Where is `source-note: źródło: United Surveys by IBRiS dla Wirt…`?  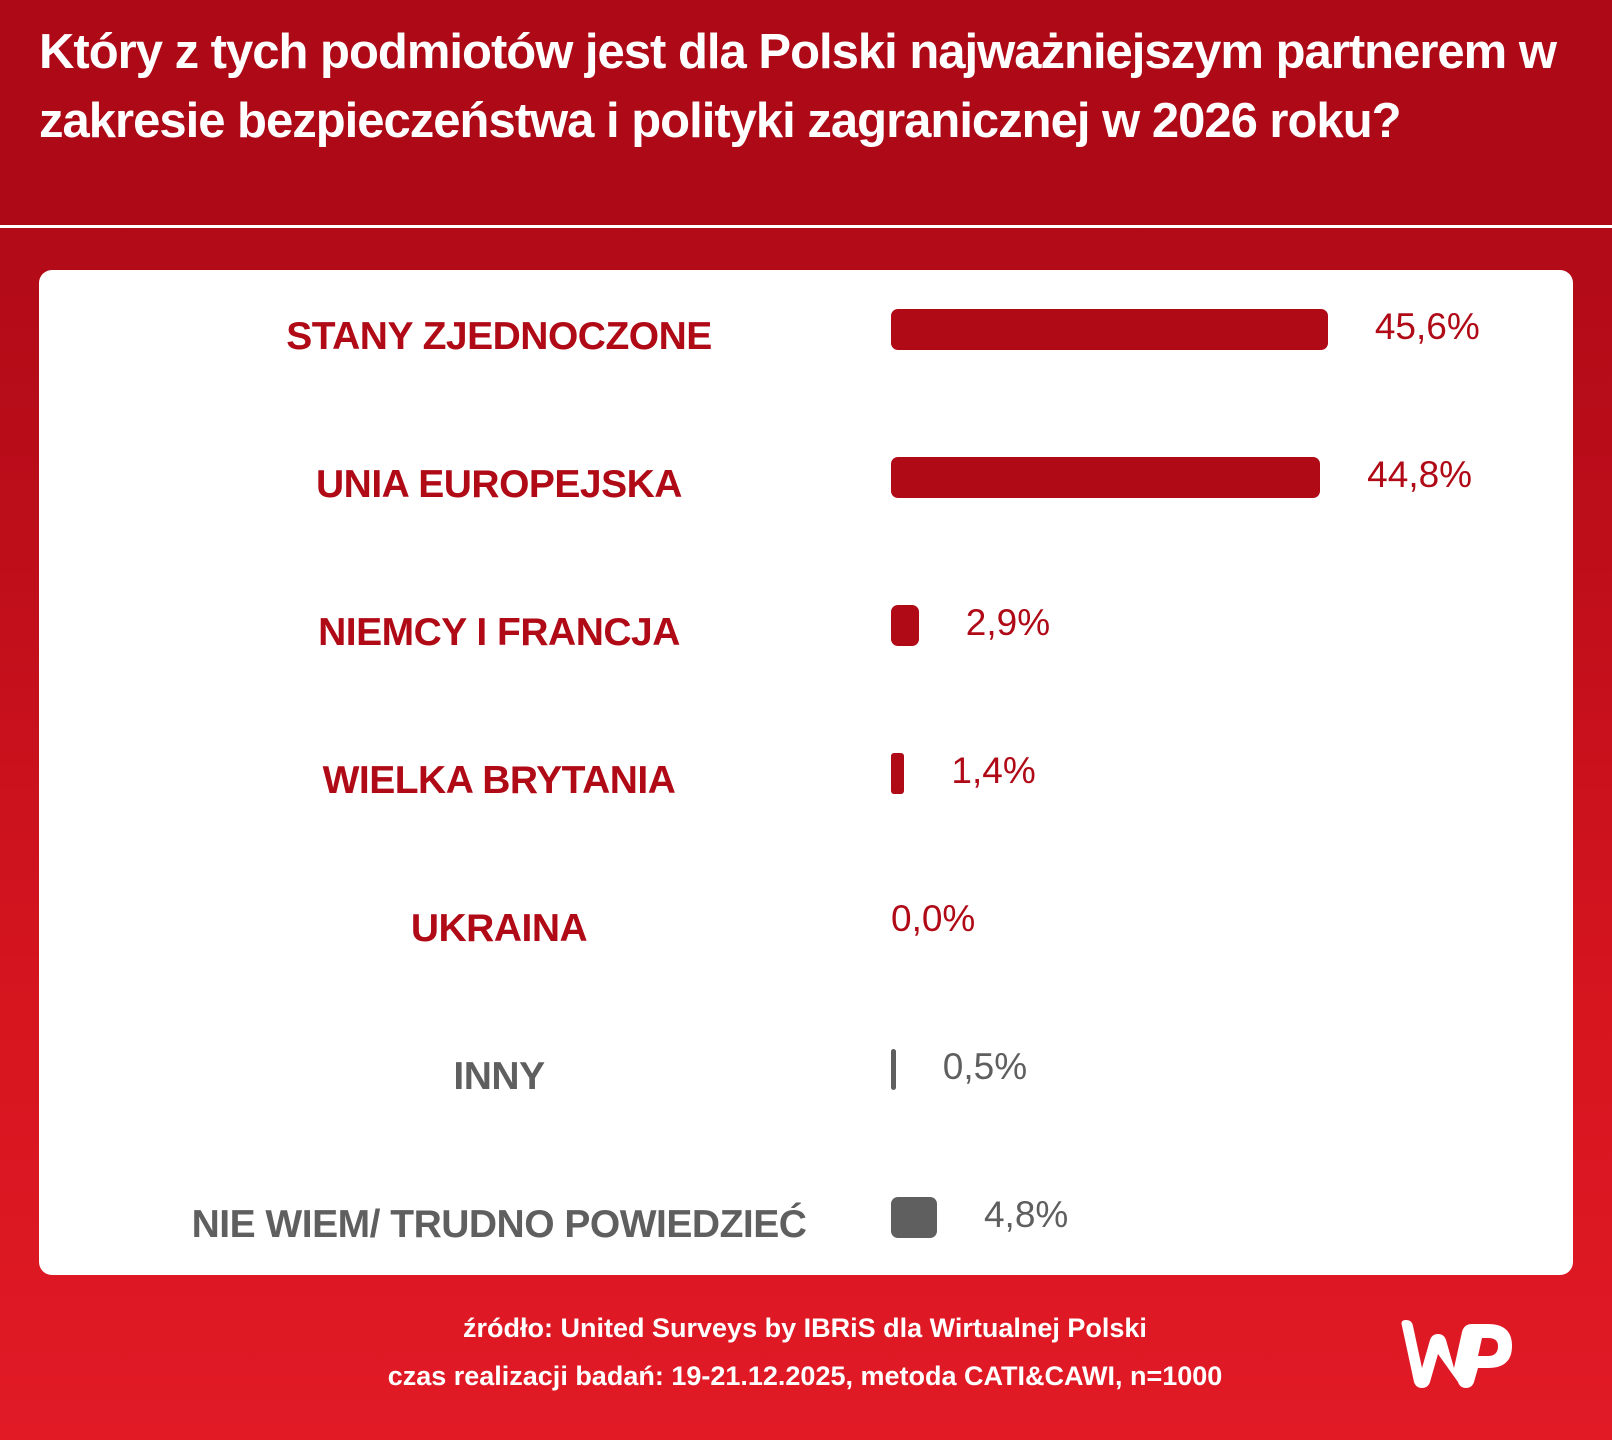 source-note: źródło: United Surveys by IBRiS dla Wirt… is located at coordinates (805, 1328).